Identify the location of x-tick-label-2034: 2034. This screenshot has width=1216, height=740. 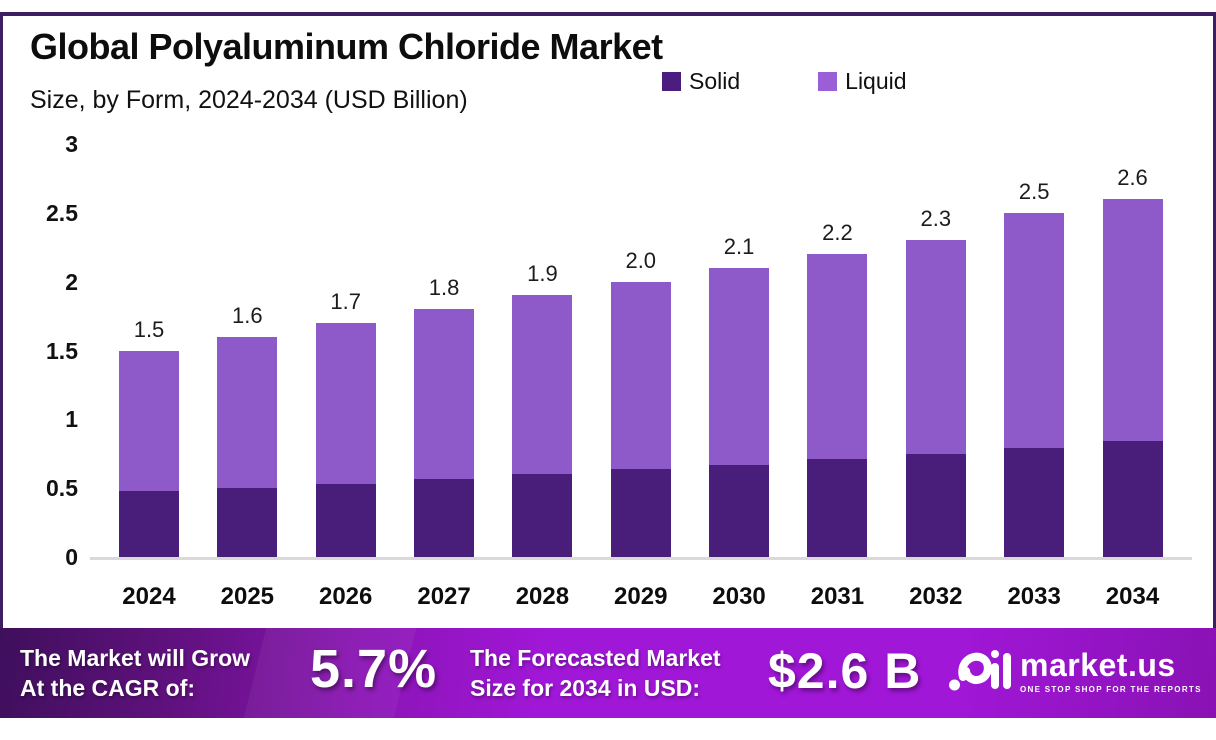
(1132, 596).